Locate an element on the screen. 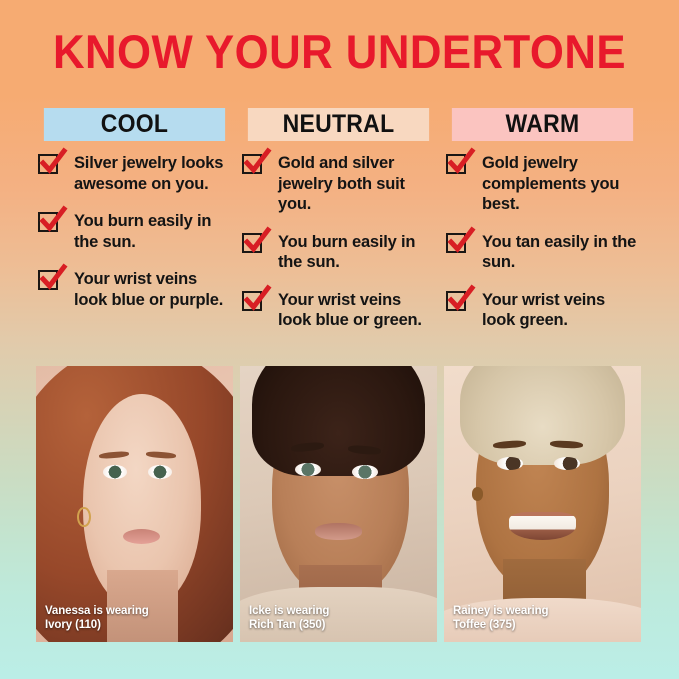 This screenshot has width=679, height=679. checklist-item-label: Gold and silver jewelry both suit you. is located at coordinates (341, 183).